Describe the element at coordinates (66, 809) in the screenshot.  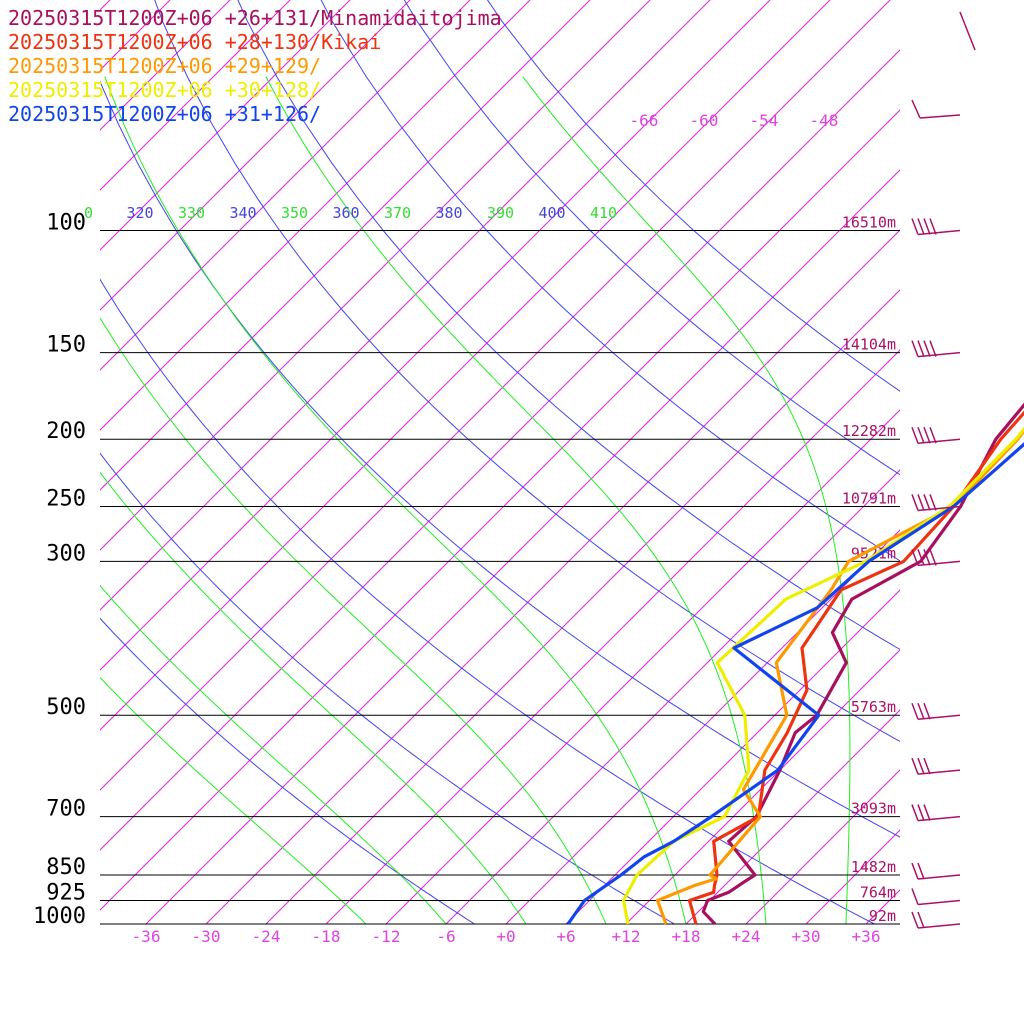
I see `pressure-label: 700` at that location.